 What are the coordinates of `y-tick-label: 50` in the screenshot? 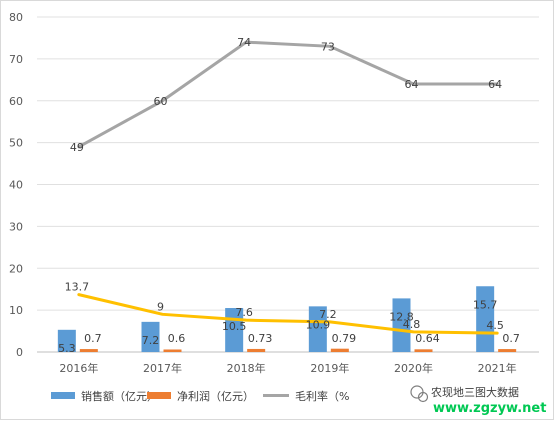 It's located at (16, 143).